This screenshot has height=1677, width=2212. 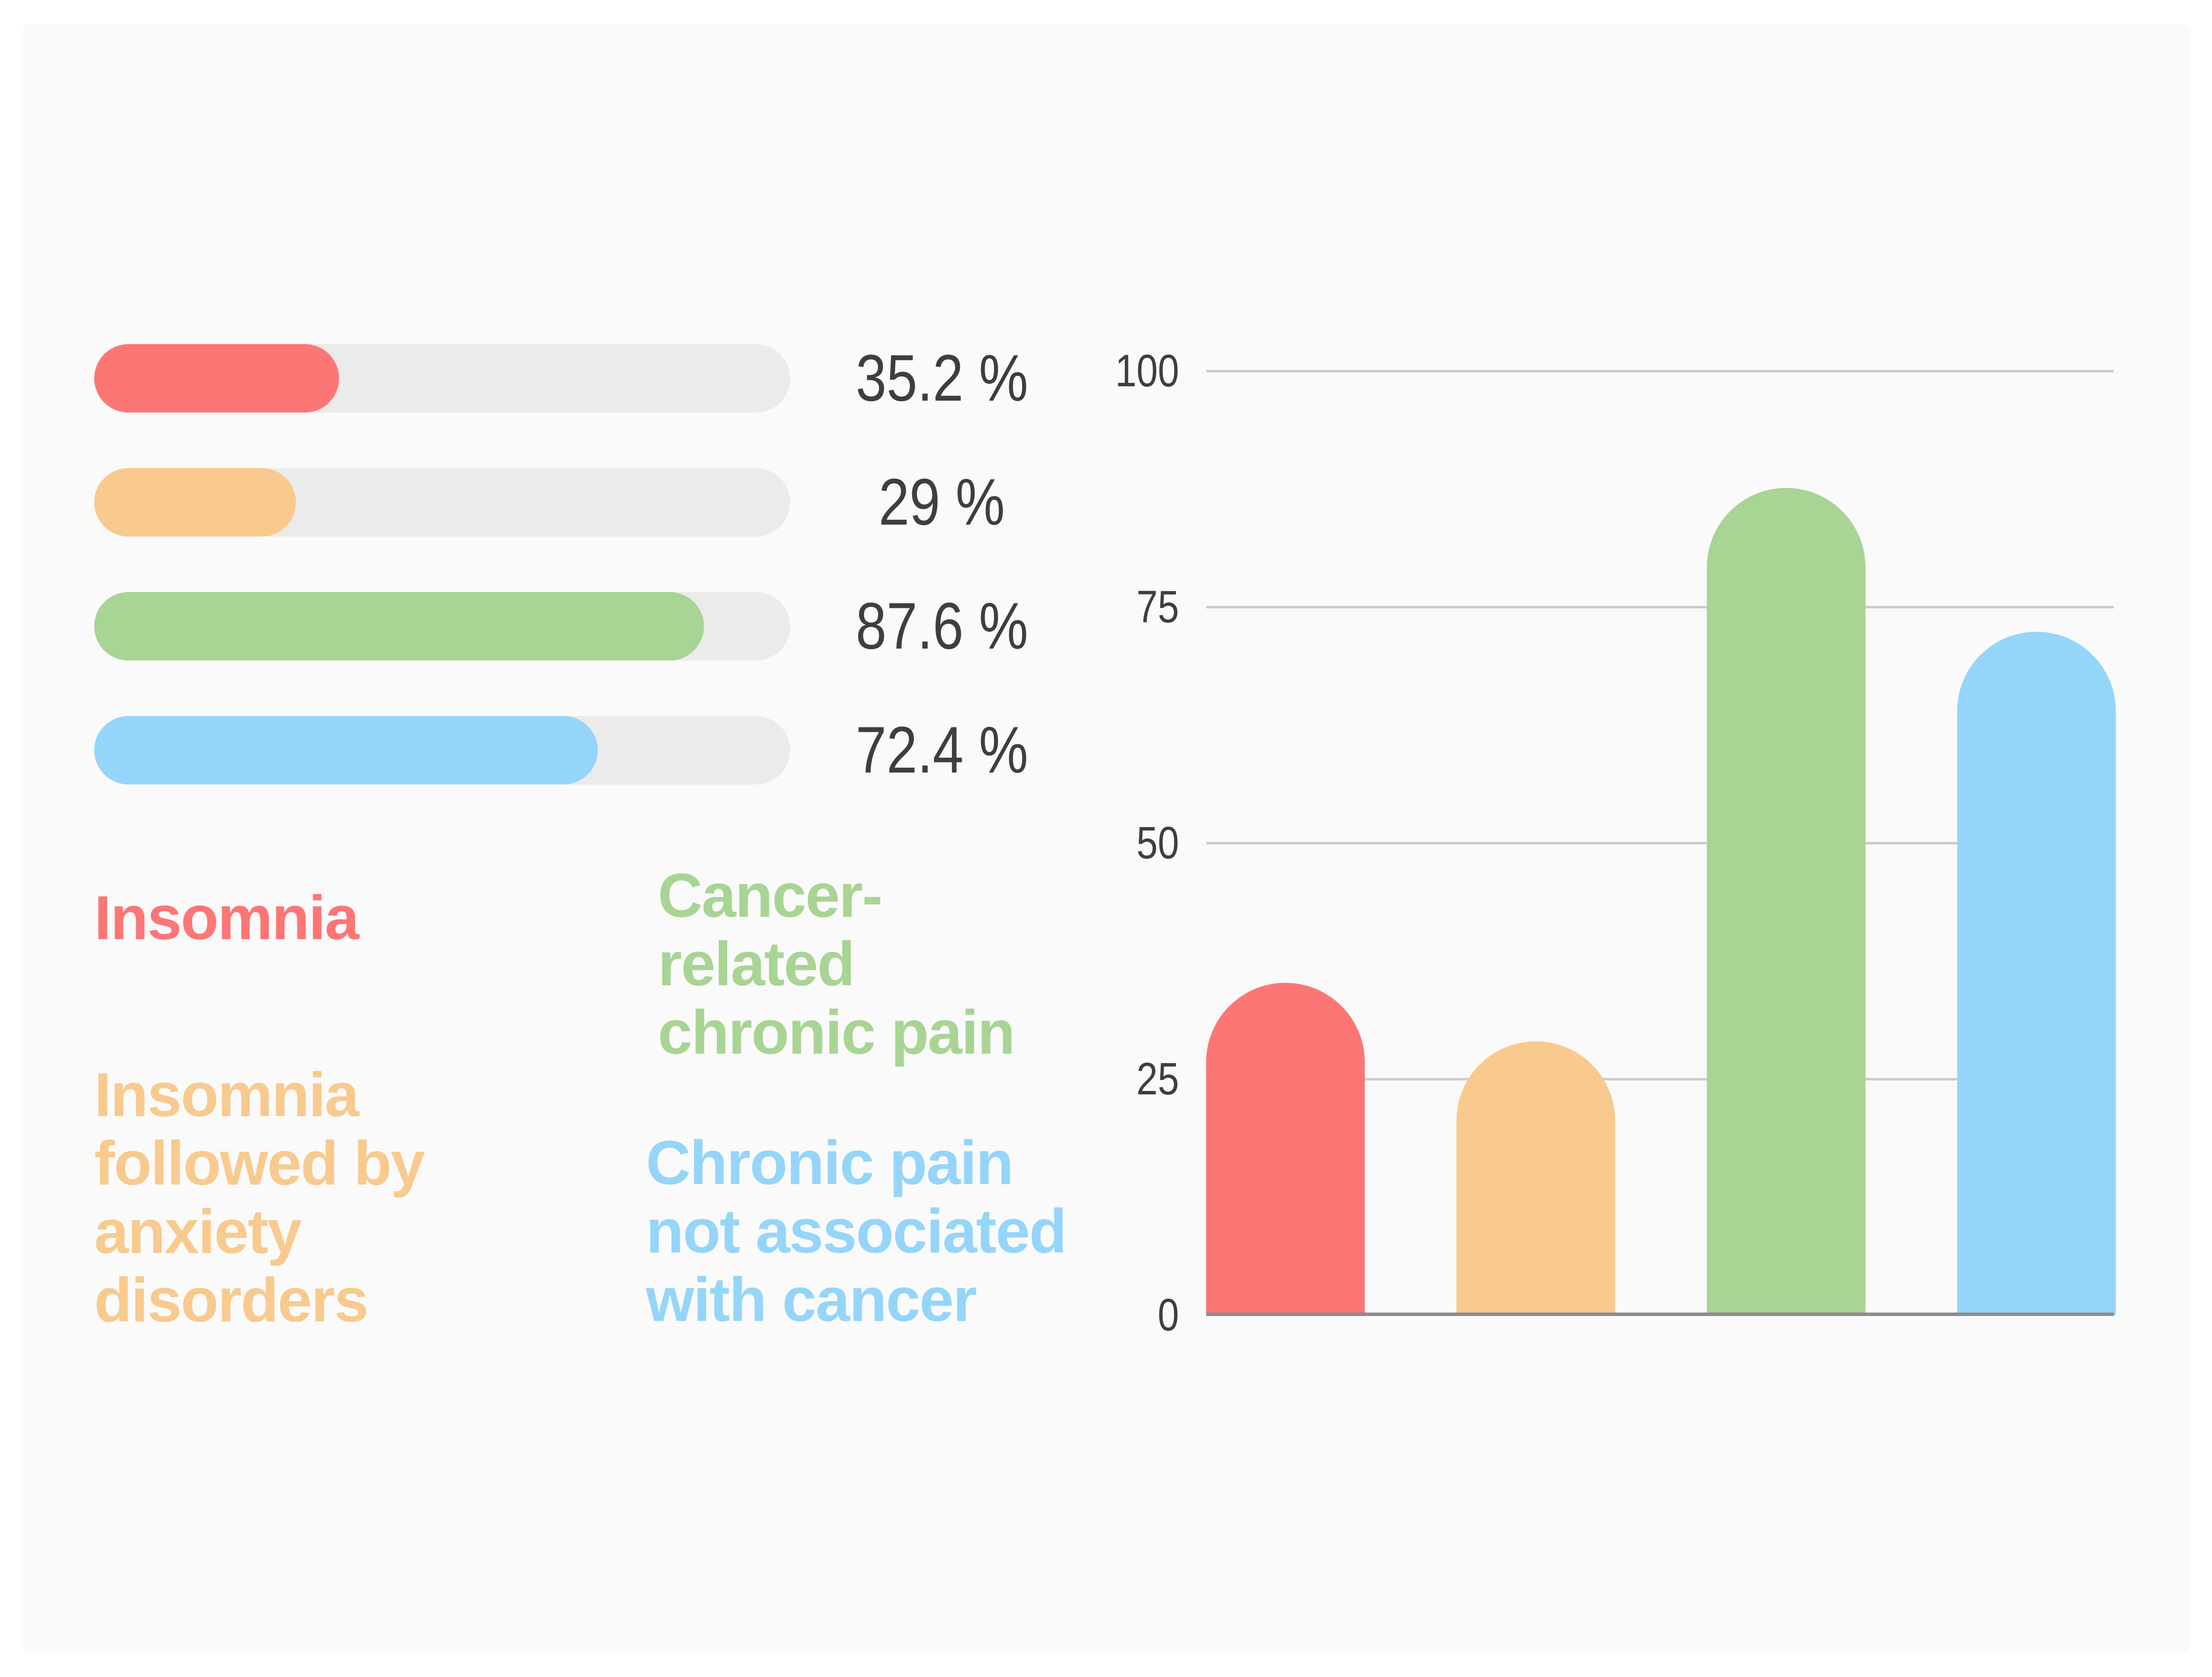 I want to click on y-tick-label-100: 100, so click(x=1147, y=371).